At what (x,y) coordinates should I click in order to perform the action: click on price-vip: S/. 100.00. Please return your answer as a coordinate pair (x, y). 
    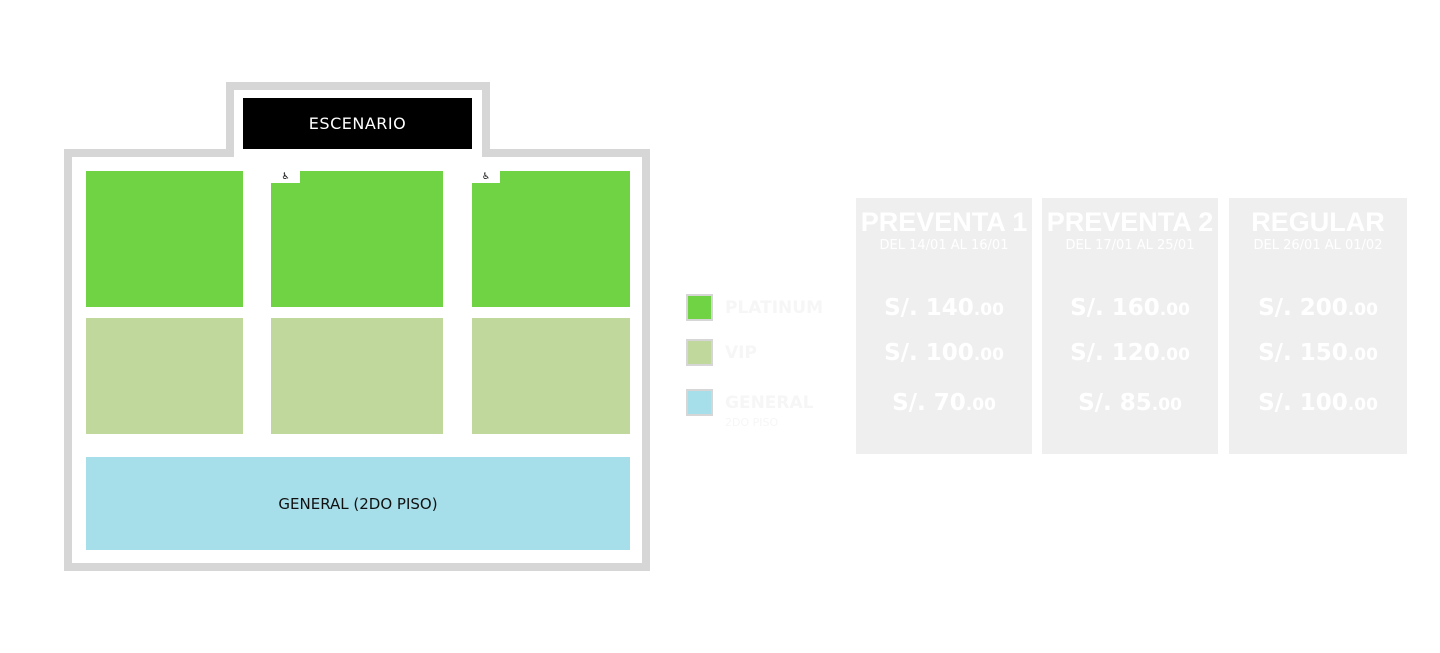
    Looking at the image, I should click on (944, 353).